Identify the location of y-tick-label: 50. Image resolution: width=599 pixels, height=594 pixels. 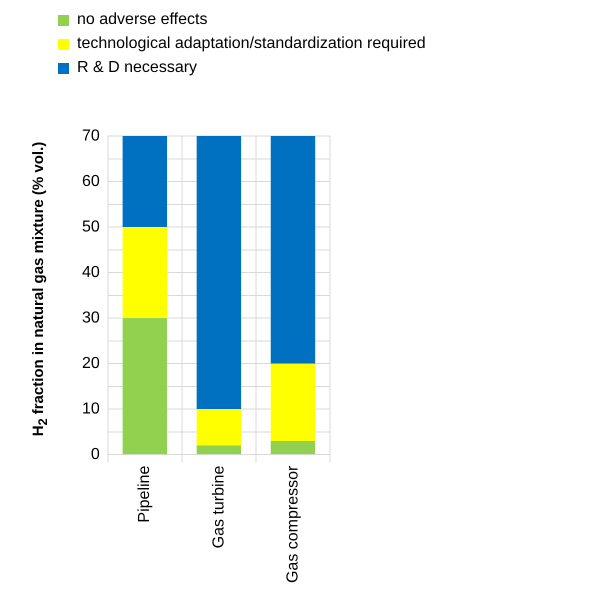
(91, 227).